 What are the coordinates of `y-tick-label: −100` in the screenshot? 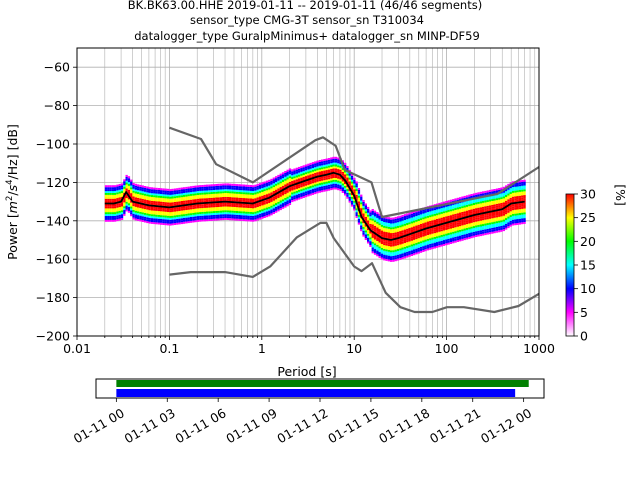 It's located at (53, 144).